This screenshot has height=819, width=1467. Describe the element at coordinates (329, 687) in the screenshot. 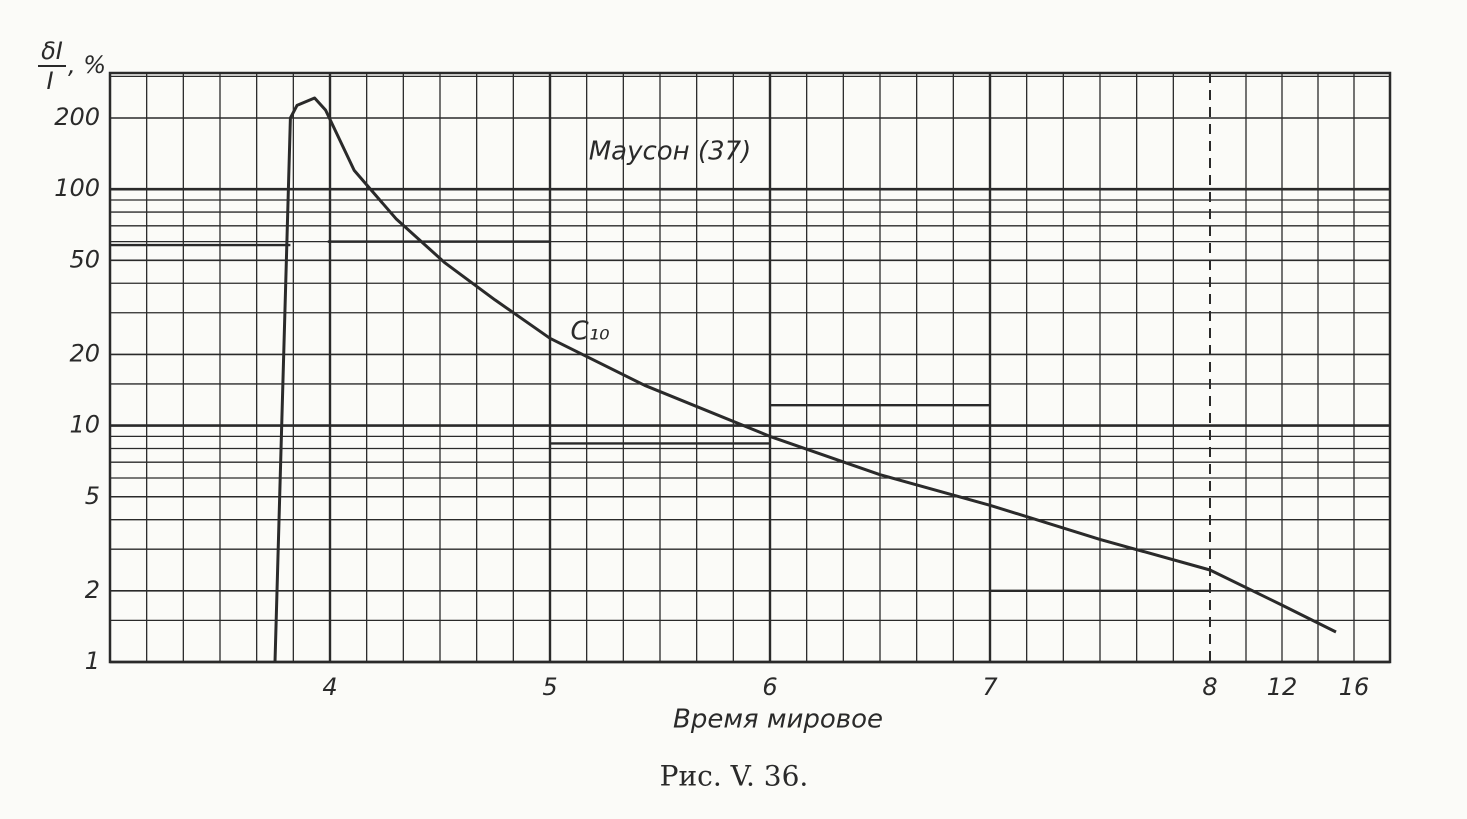

I see `x-tick-label: 4` at that location.